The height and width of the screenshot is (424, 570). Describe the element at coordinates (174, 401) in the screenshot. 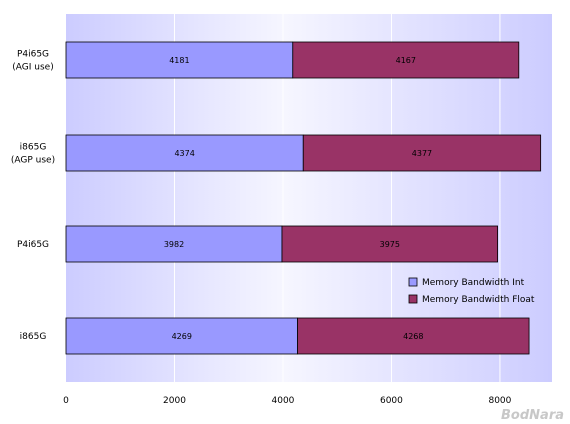

I see `x-tick-label: 2000` at that location.